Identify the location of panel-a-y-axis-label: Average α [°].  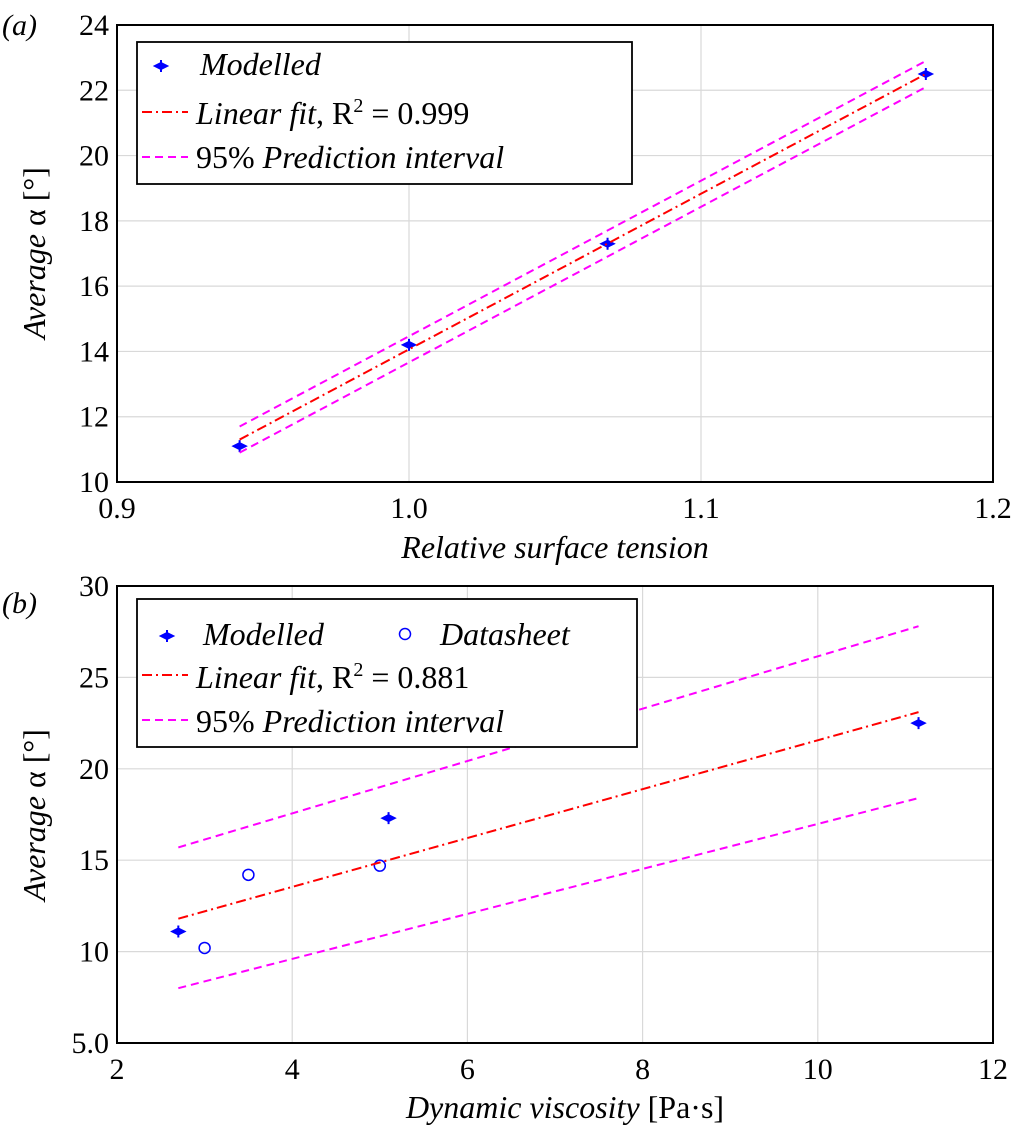
(34, 254).